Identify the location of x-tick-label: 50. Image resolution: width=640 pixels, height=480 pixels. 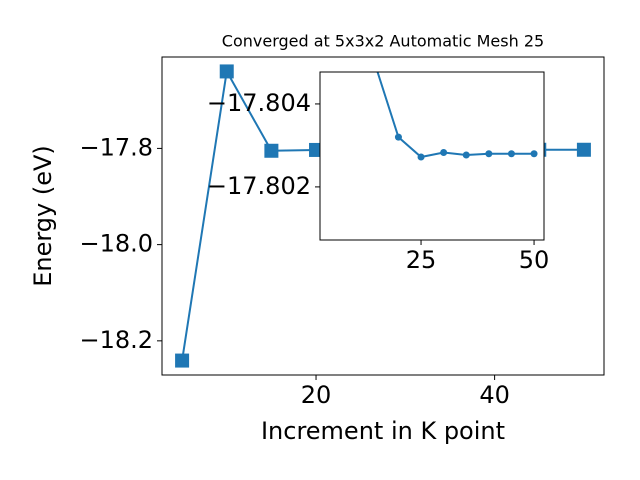
(534, 260).